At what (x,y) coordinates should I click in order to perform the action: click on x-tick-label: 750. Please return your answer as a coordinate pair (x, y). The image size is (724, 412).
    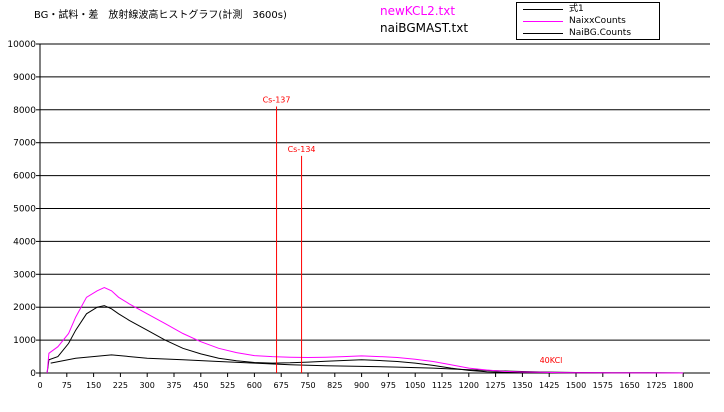
    Looking at the image, I should click on (307, 385).